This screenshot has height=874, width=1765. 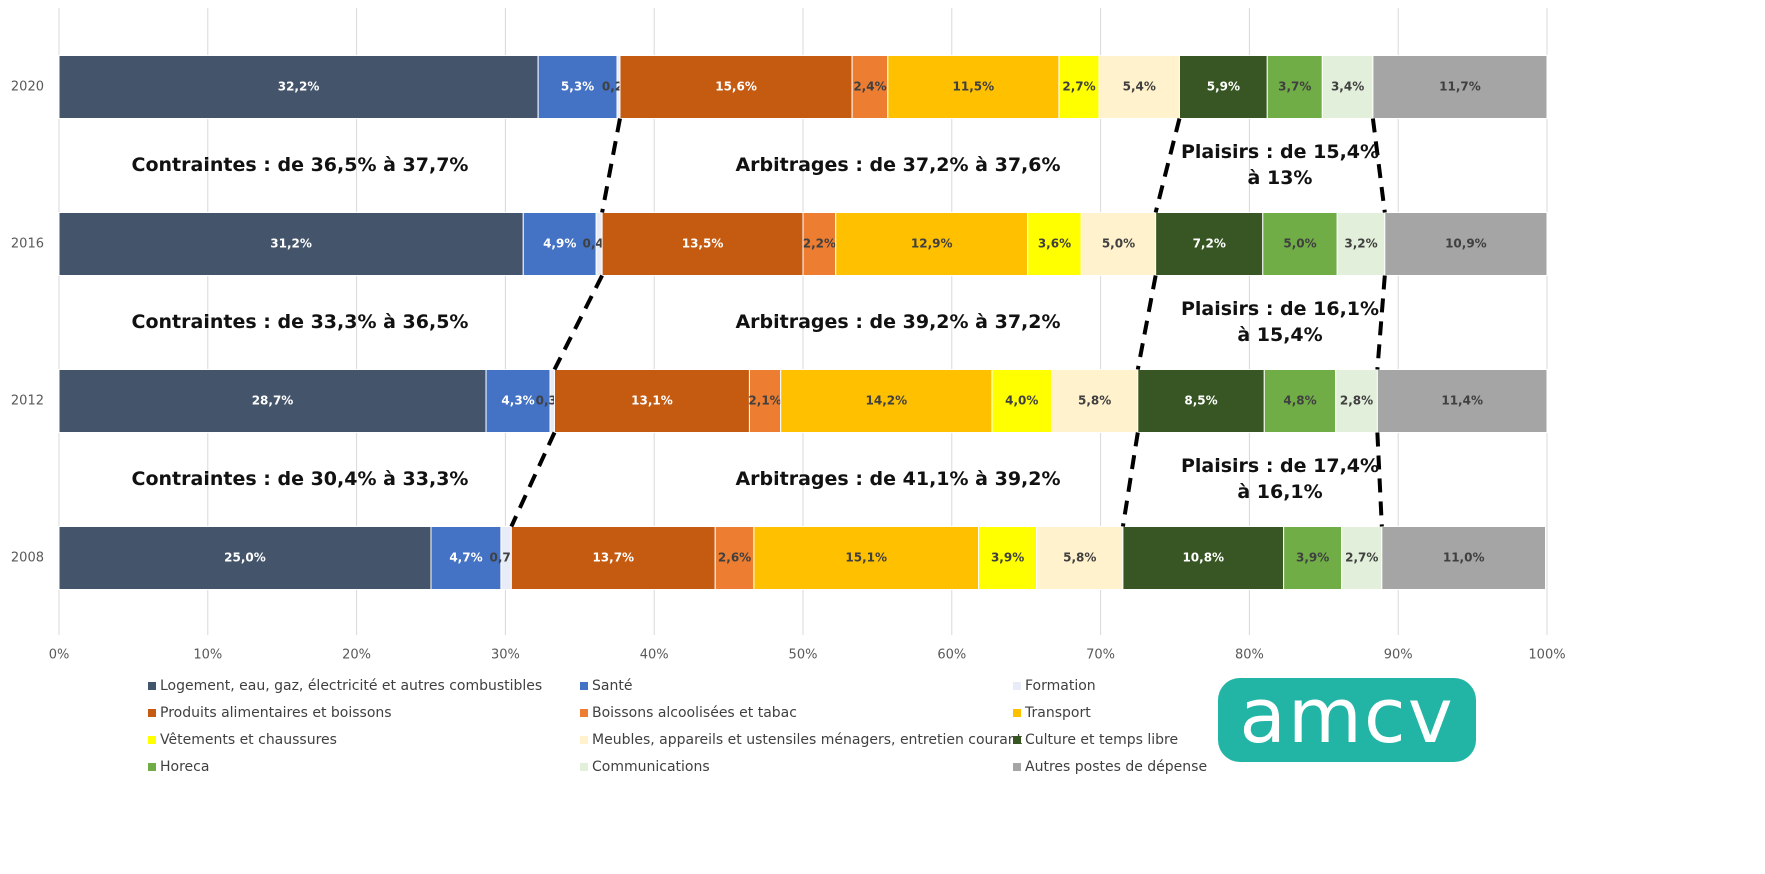 What do you see at coordinates (652, 401) in the screenshot?
I see `data-label: 13,1%` at bounding box center [652, 401].